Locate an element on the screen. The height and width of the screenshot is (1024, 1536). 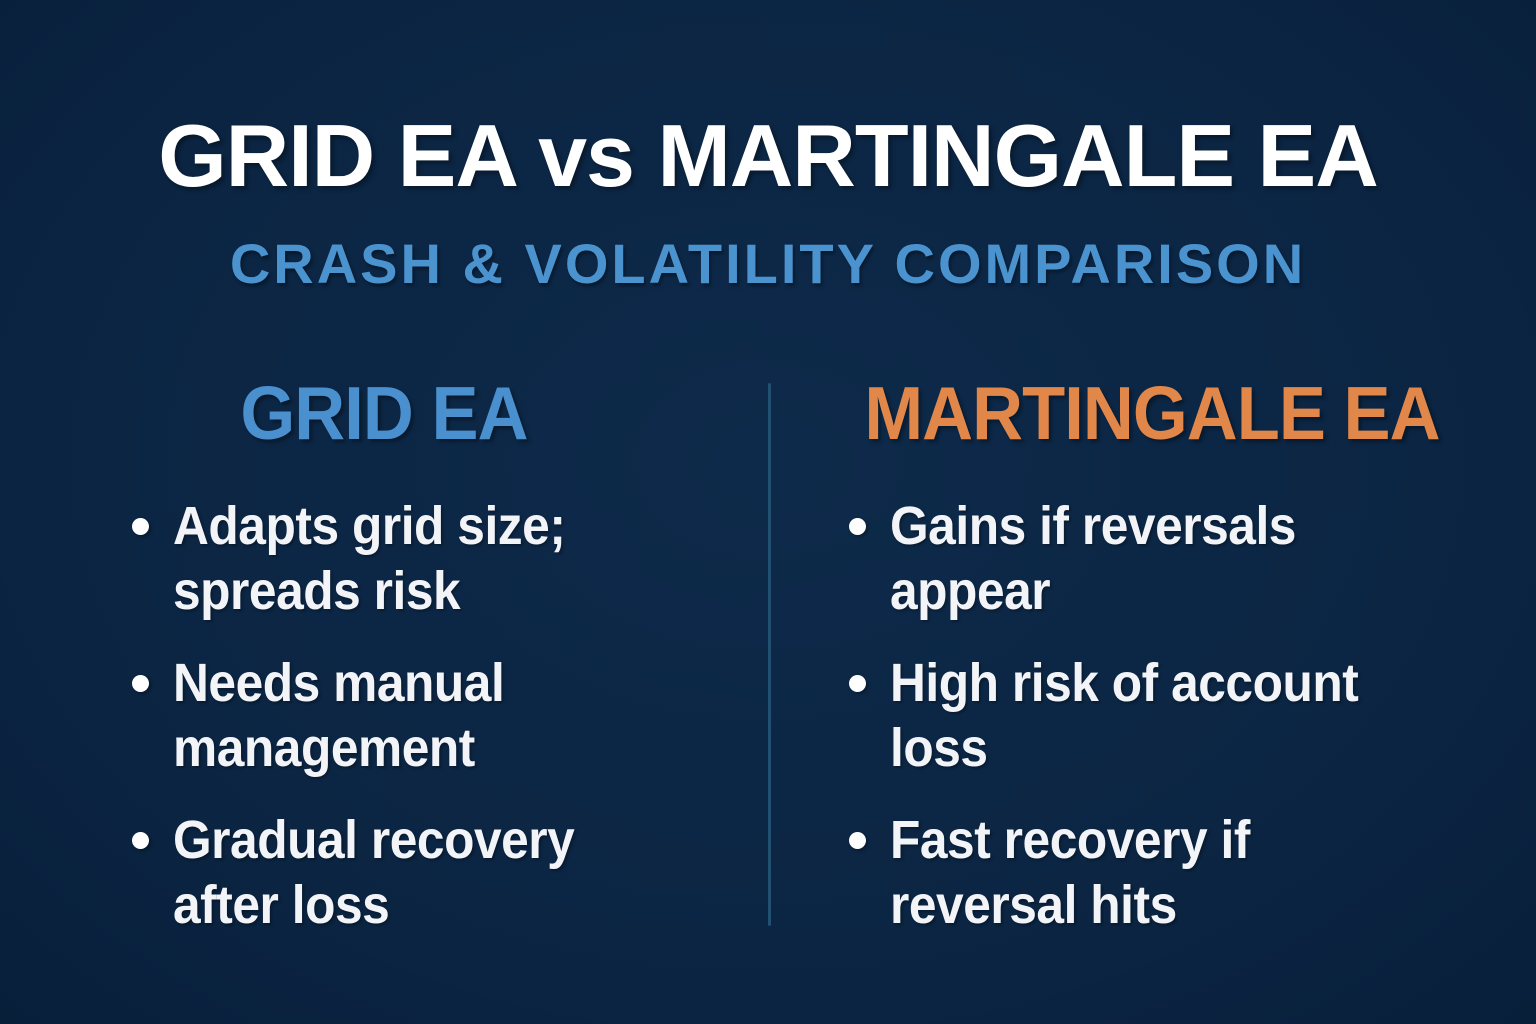
bullet-text: Adapts grid size; spreads risk is located at coordinates (369, 558).